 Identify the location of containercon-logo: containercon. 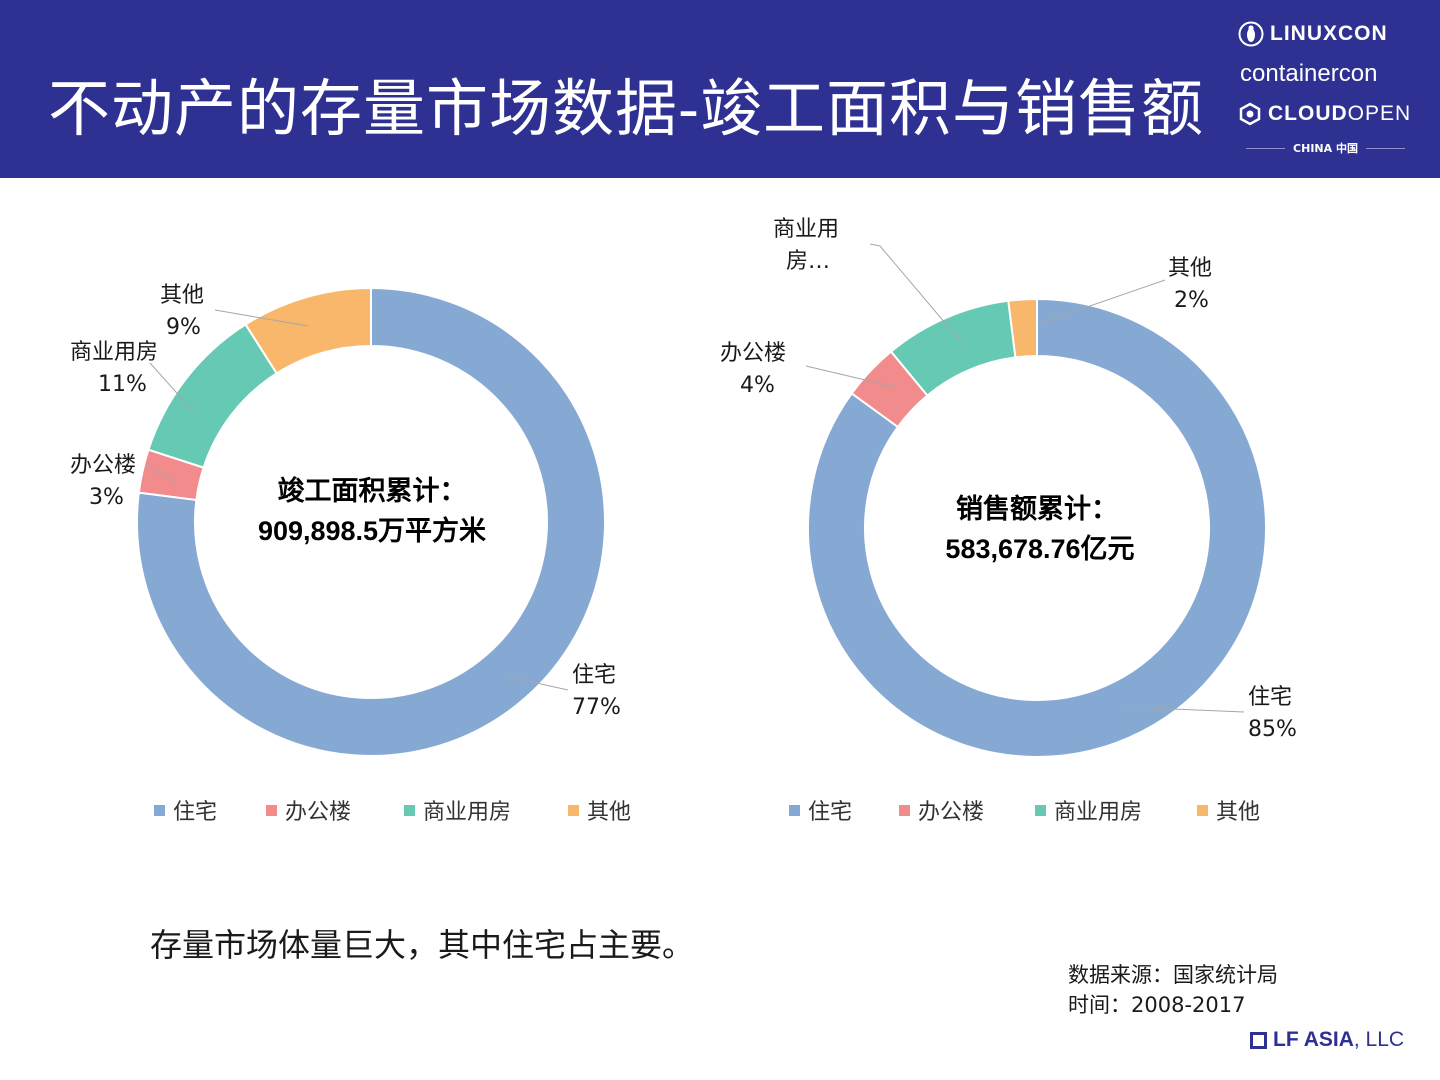
(1325, 74).